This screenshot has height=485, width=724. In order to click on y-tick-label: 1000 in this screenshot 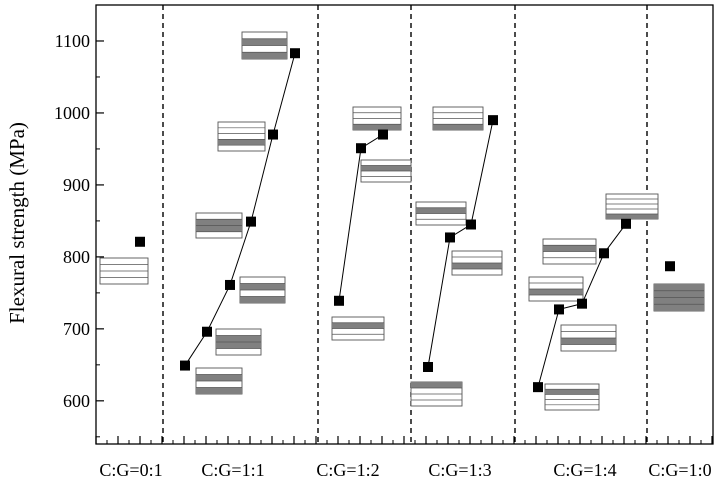, I will do `click(72, 113)`.